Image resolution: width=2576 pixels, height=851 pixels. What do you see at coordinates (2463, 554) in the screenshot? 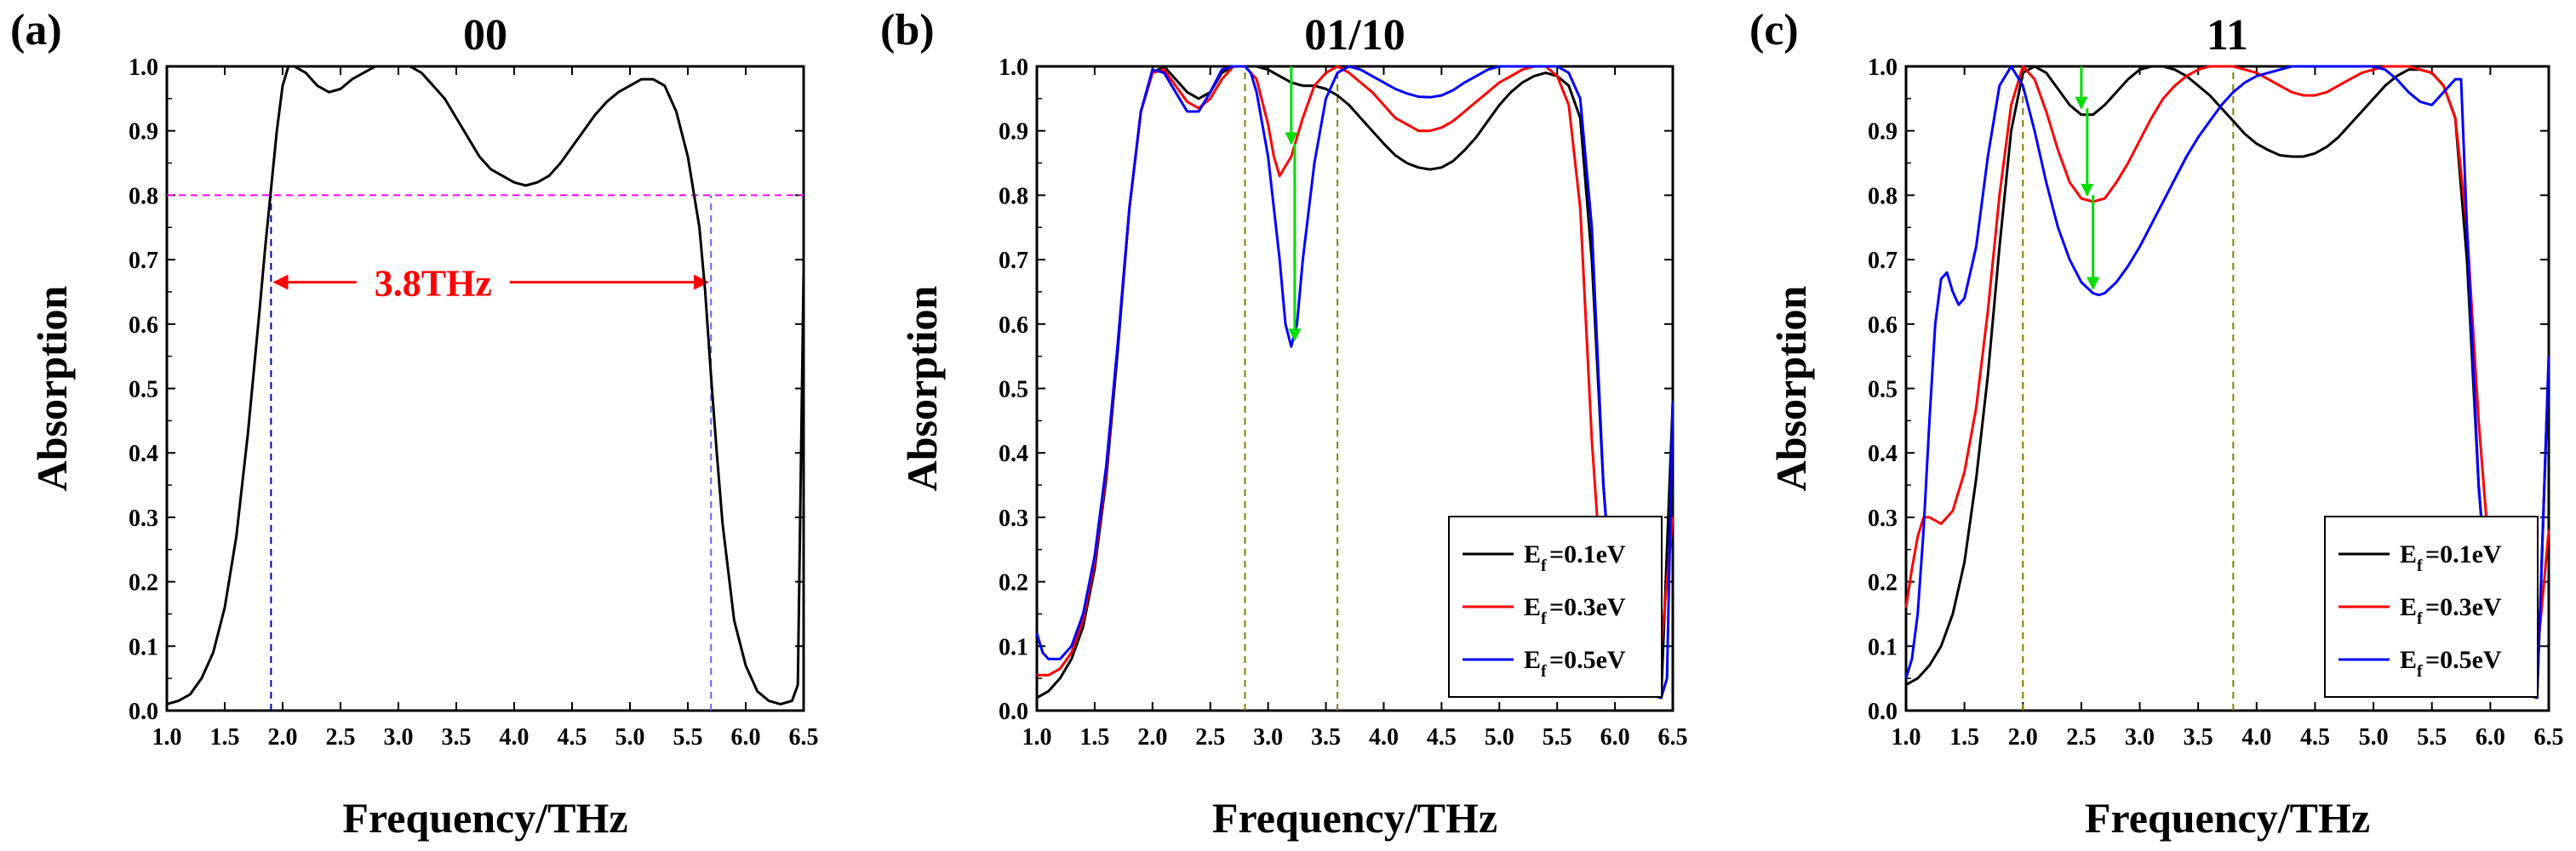
I see `legend-label-tail: =0.1eV` at bounding box center [2463, 554].